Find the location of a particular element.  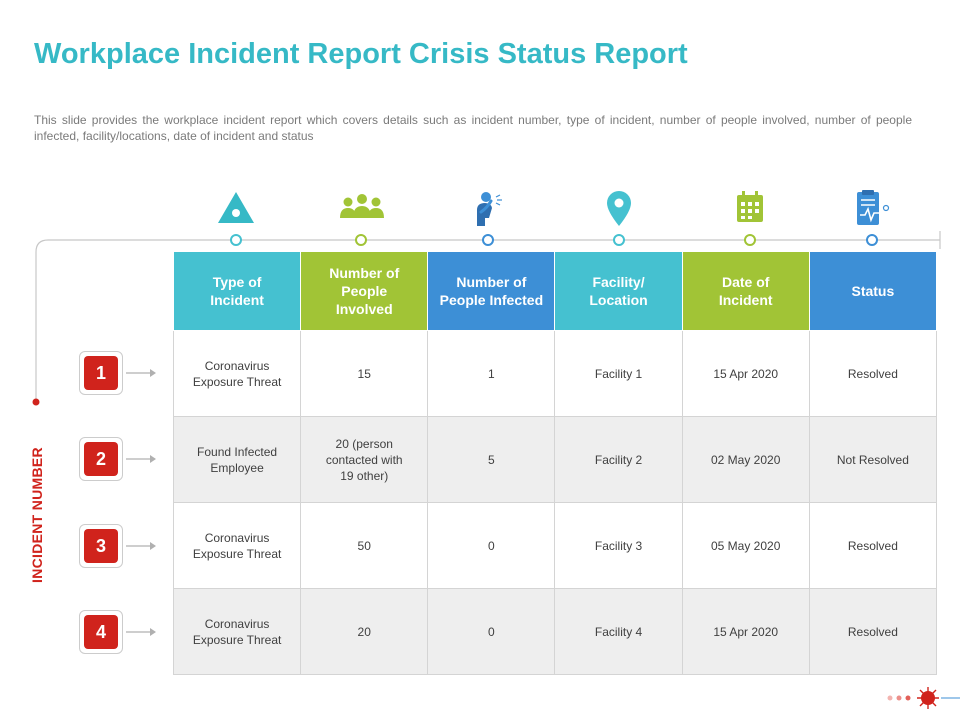

sneezing-person-icon is located at coordinates (488, 208).